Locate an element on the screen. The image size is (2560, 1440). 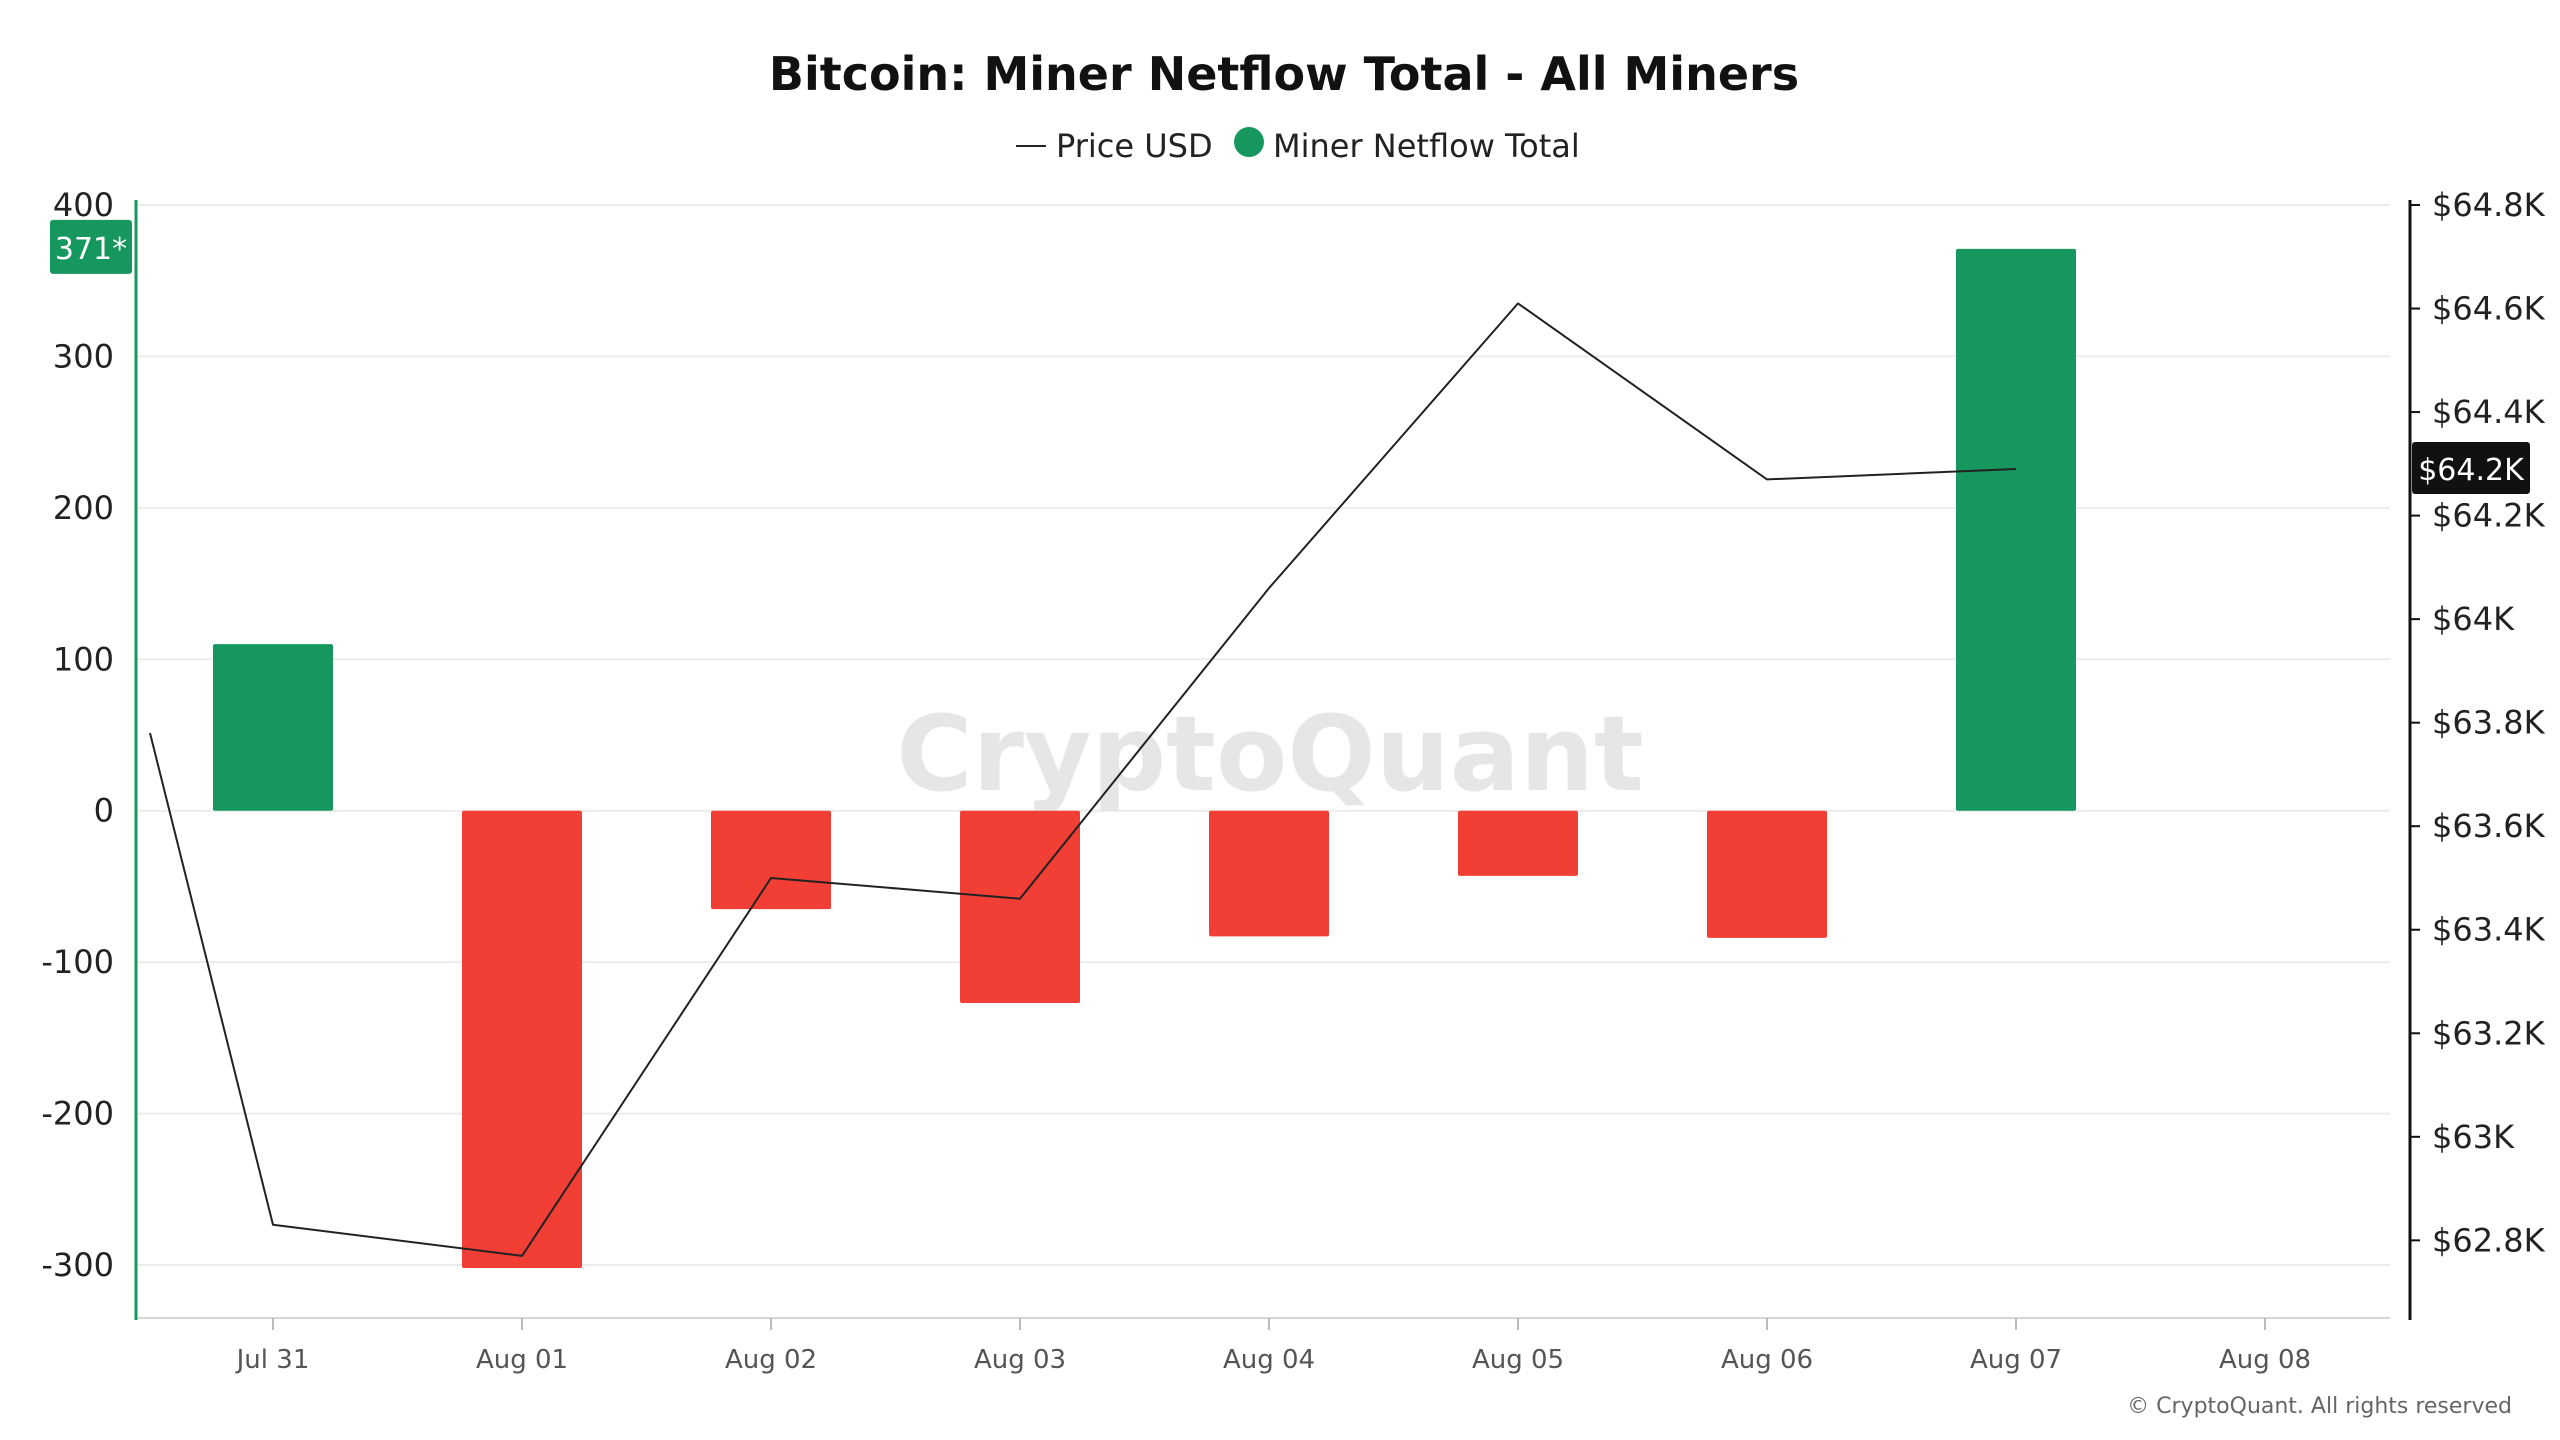
right-current-badge-bg is located at coordinates (2471, 468).